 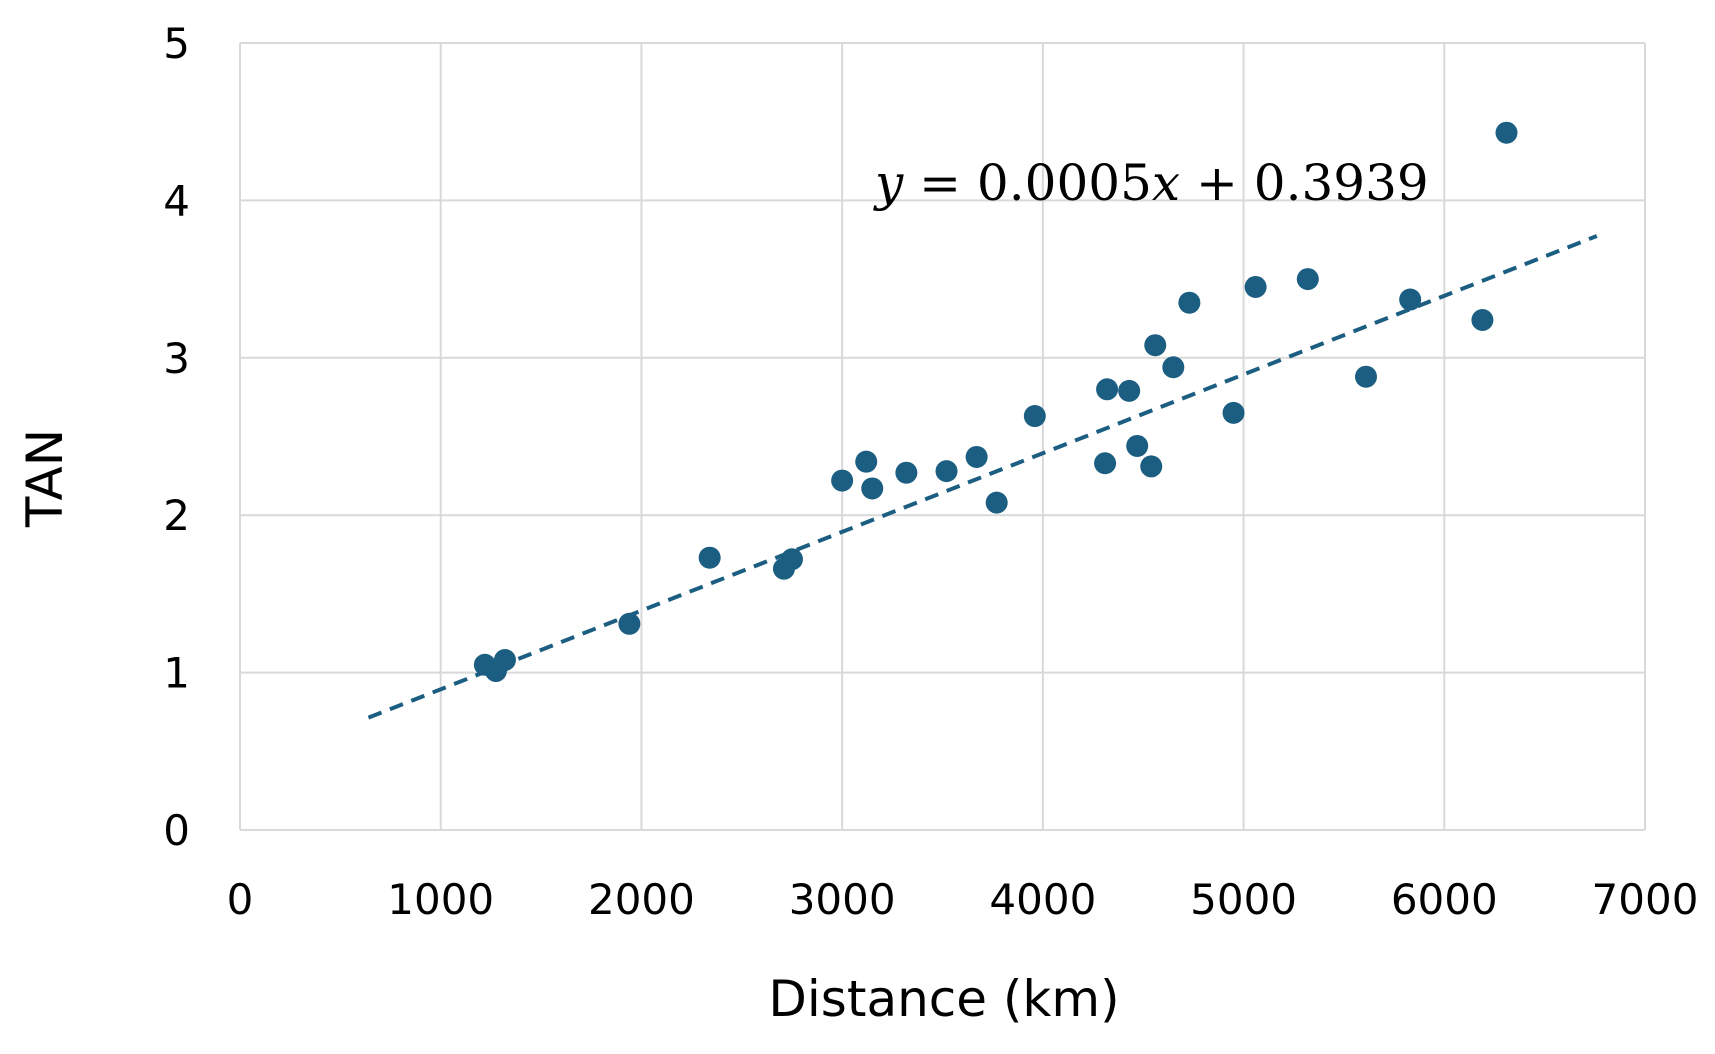 I want to click on equation-intercept: + 0.3939, so click(x=1304, y=183).